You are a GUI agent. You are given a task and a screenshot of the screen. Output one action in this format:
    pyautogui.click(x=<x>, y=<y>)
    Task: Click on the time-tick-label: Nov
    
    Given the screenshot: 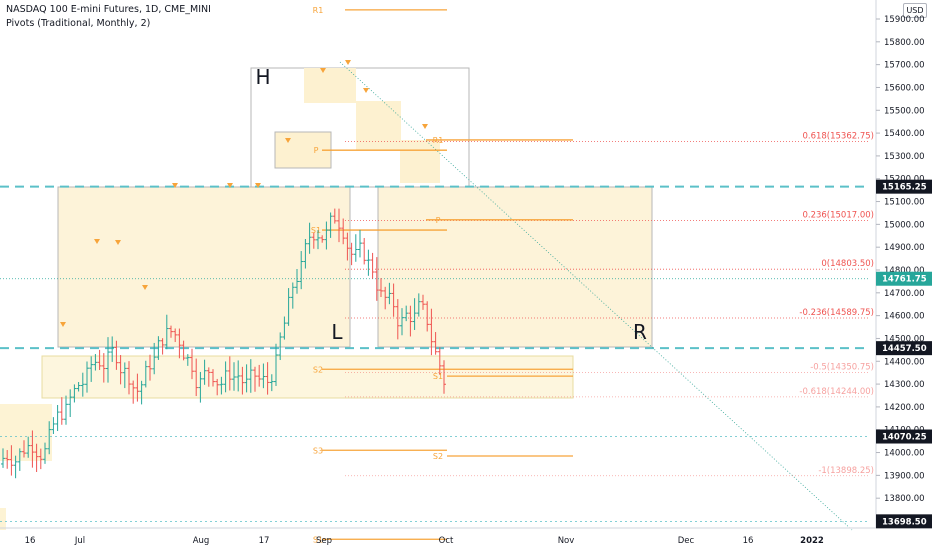 What is the action you would take?
    pyautogui.click(x=566, y=541)
    